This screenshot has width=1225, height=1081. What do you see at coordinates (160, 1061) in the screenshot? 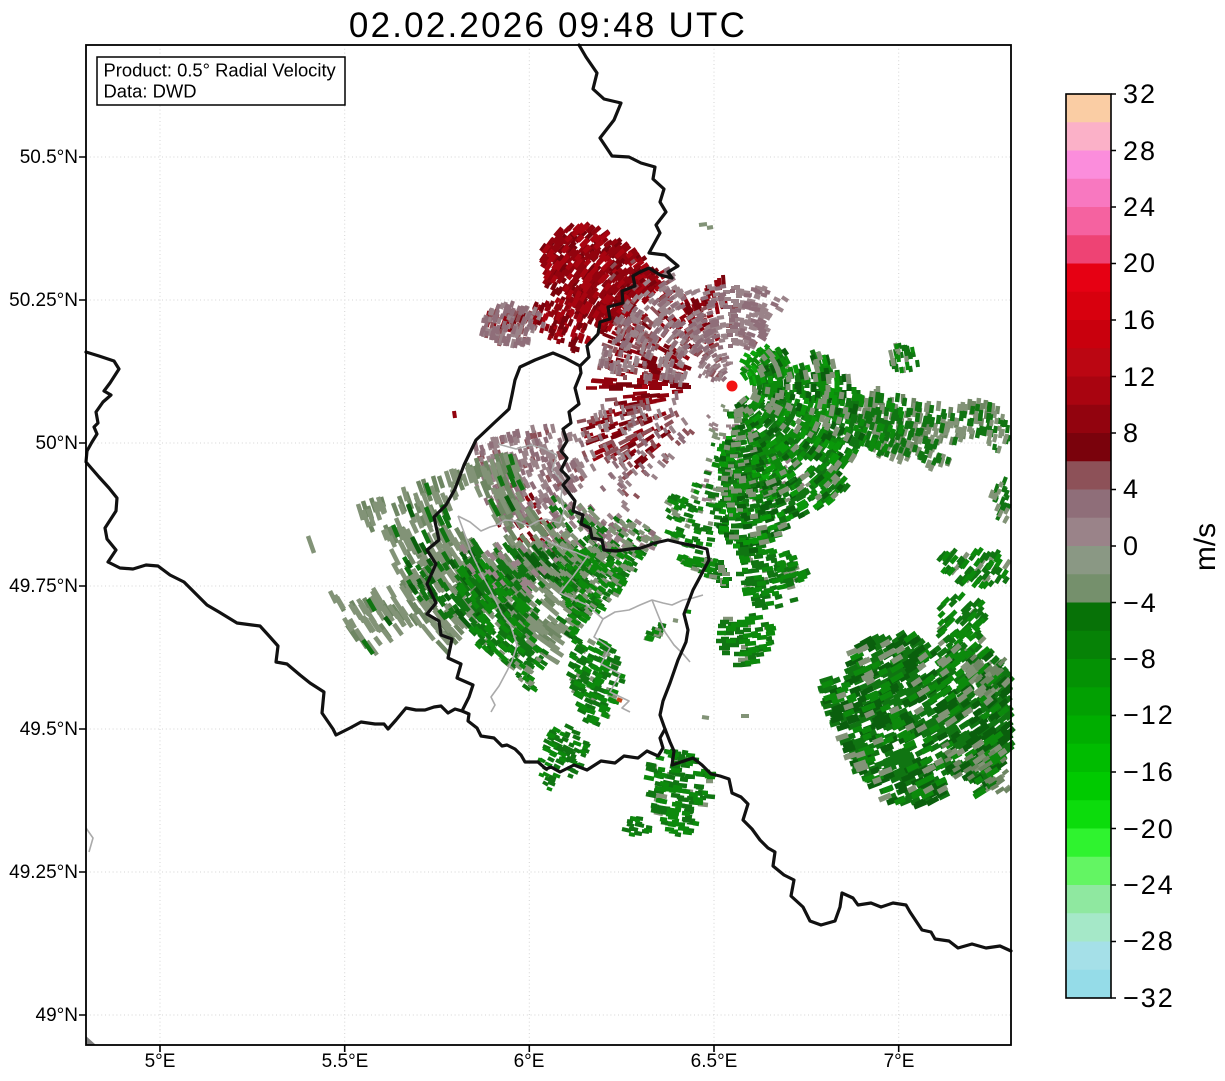
I see `svg-text: 5°E` at bounding box center [160, 1061].